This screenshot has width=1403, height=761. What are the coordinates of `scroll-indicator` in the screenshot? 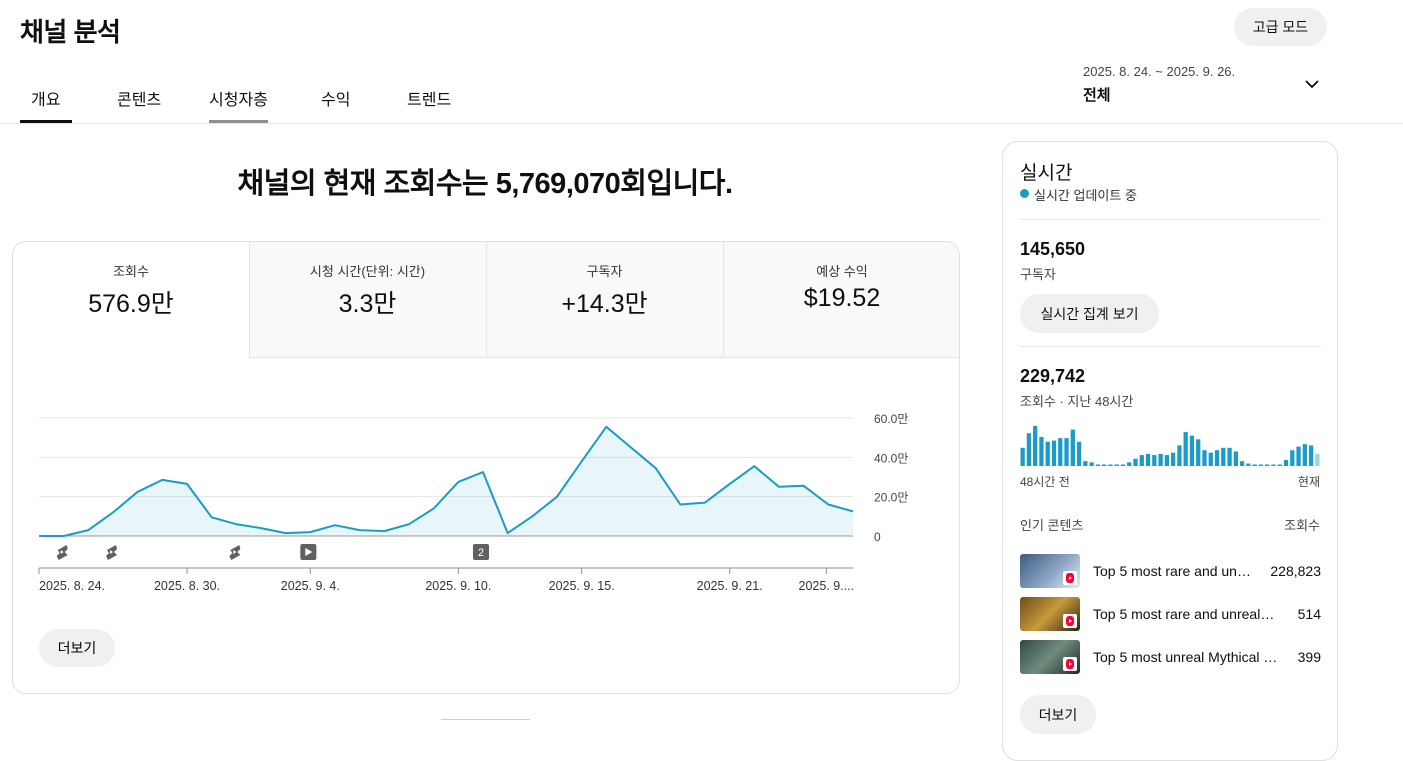 It's located at (485, 719).